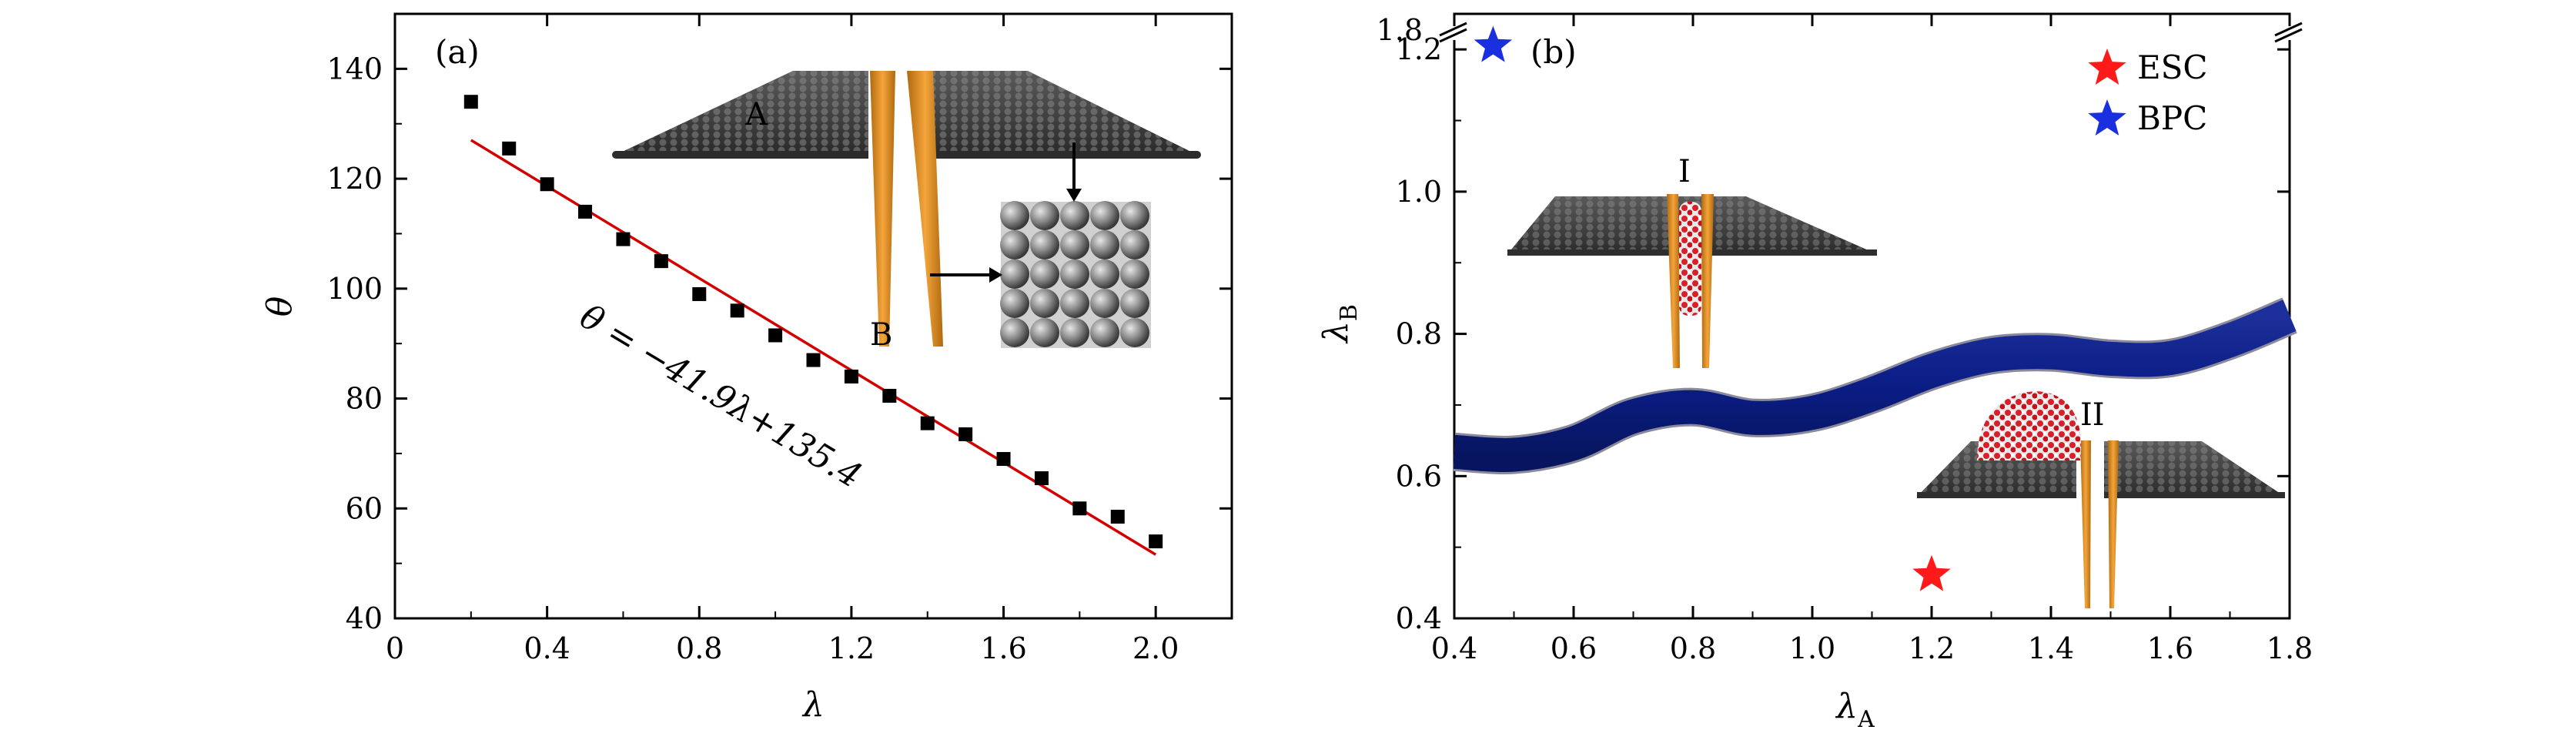 The height and width of the screenshot is (740, 2576). I want to click on panel-b-x-label: λA, so click(1855, 710).